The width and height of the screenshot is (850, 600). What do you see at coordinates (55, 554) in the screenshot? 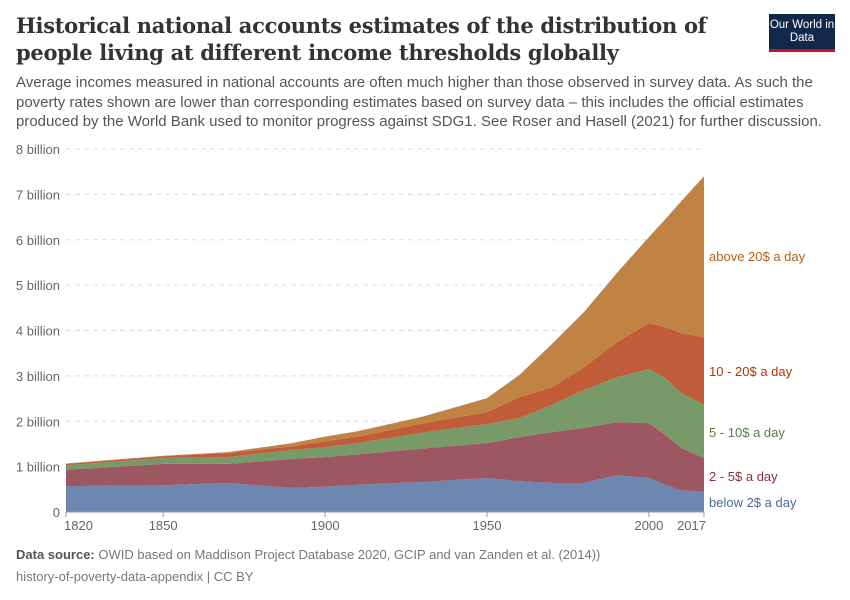
I see `source-label: Data source:` at bounding box center [55, 554].